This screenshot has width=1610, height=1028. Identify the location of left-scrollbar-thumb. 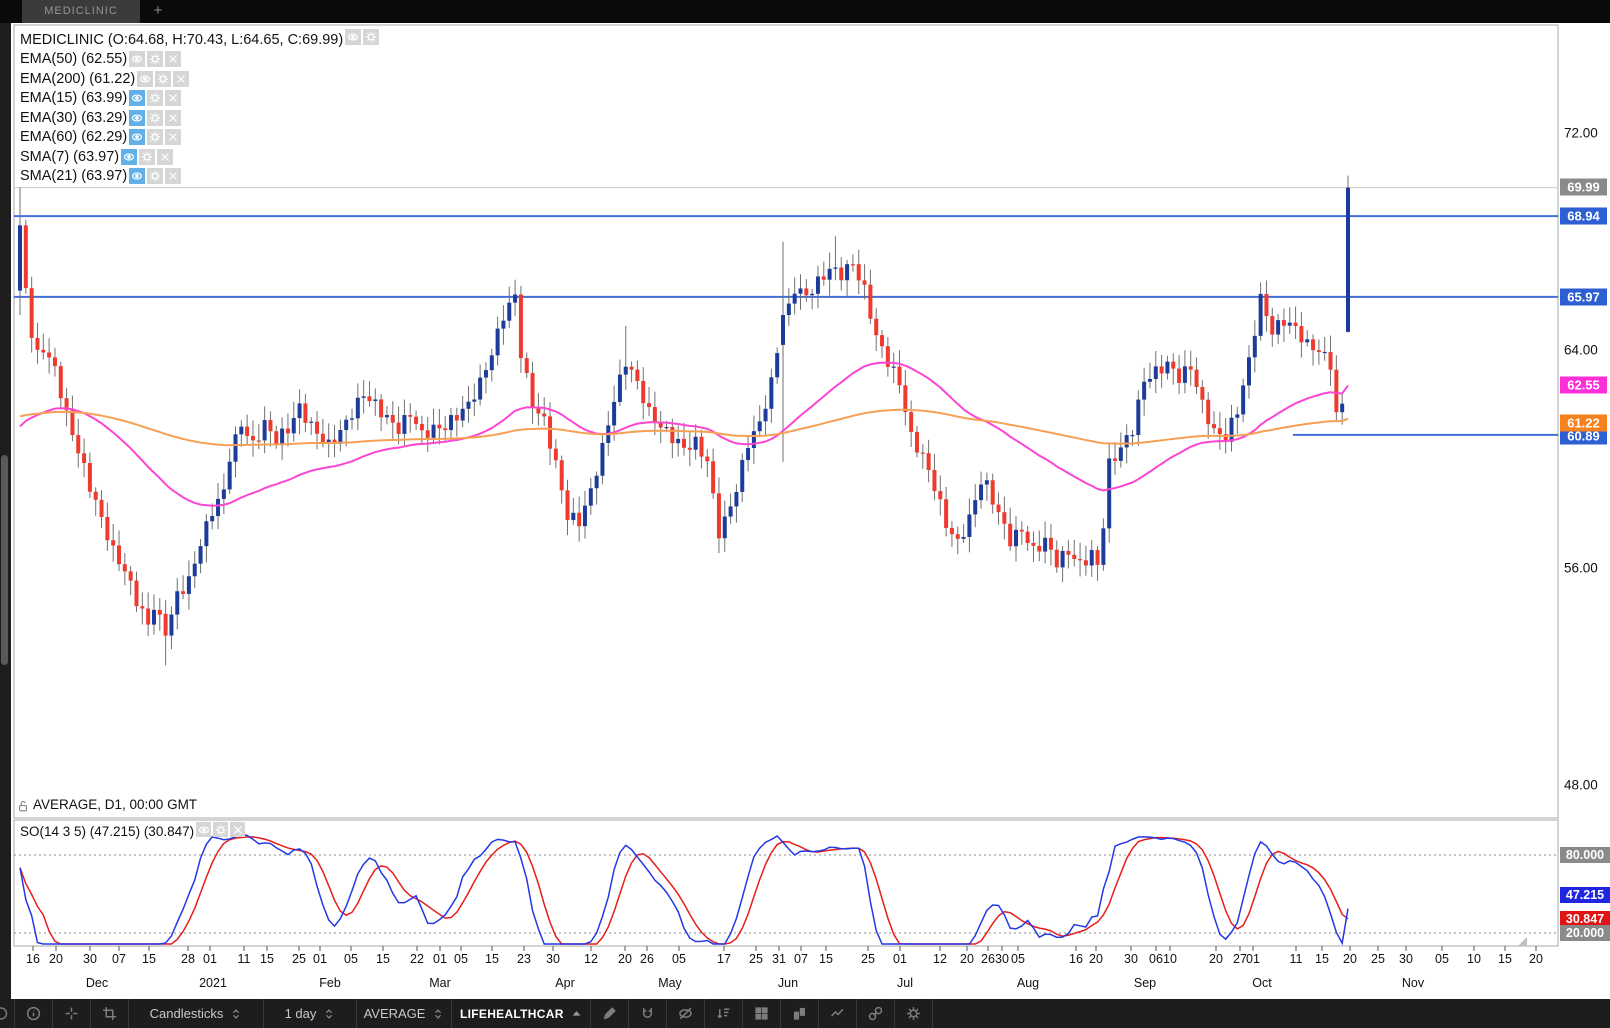
(4, 560).